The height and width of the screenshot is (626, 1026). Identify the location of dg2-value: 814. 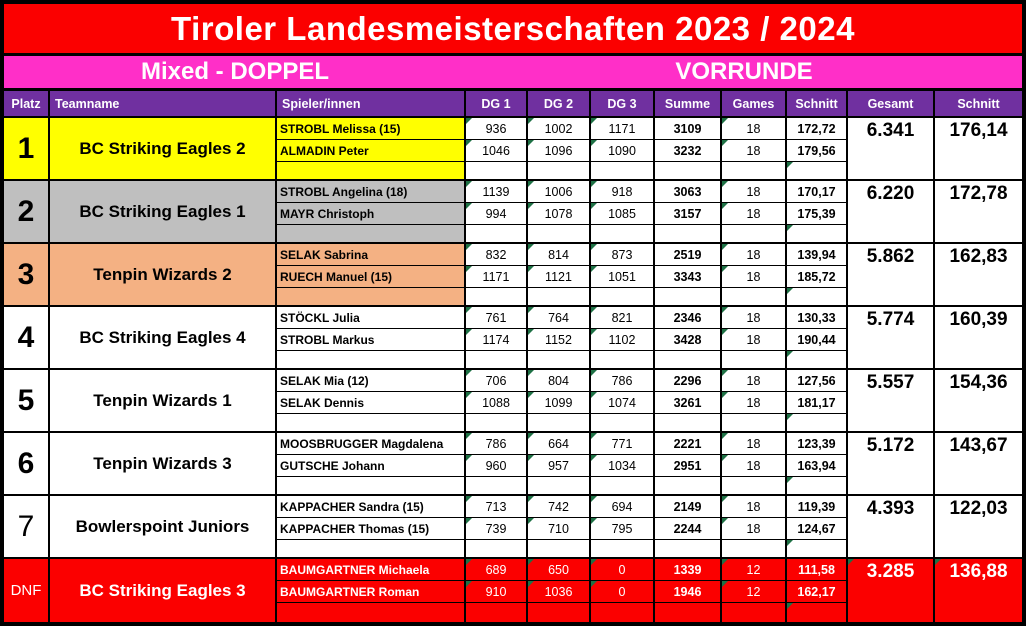
(559, 254).